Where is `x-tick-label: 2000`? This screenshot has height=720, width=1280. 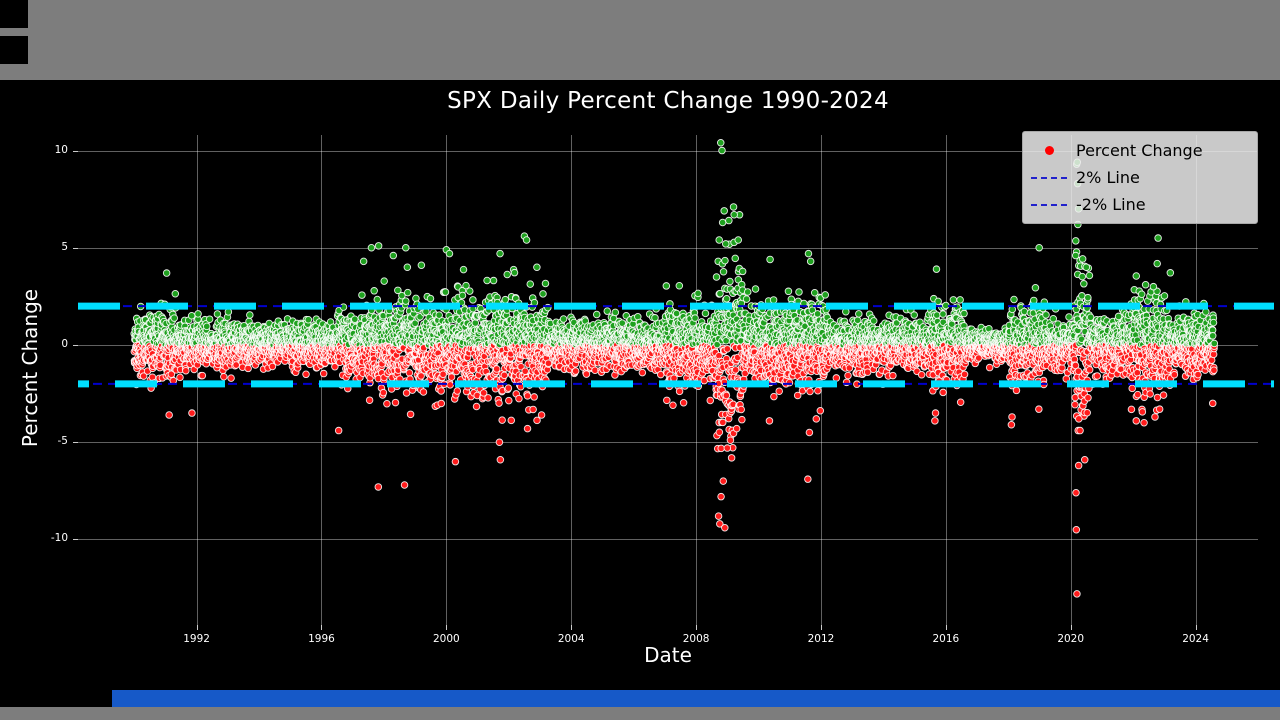 x-tick-label: 2000 is located at coordinates (446, 639).